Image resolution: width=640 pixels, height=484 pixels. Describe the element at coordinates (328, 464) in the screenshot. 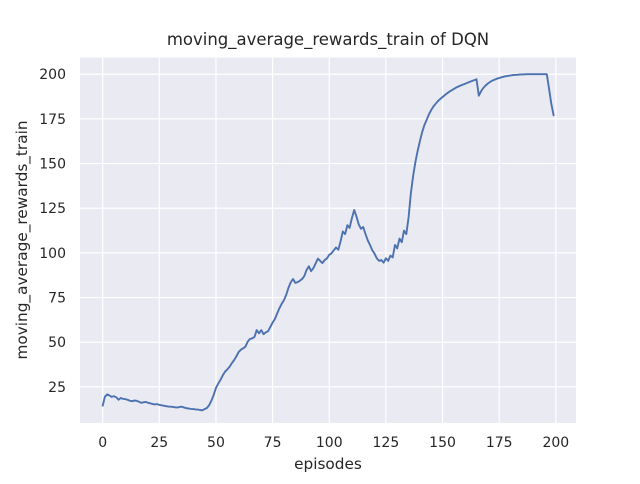

I see `x-axis-label: episodes` at that location.